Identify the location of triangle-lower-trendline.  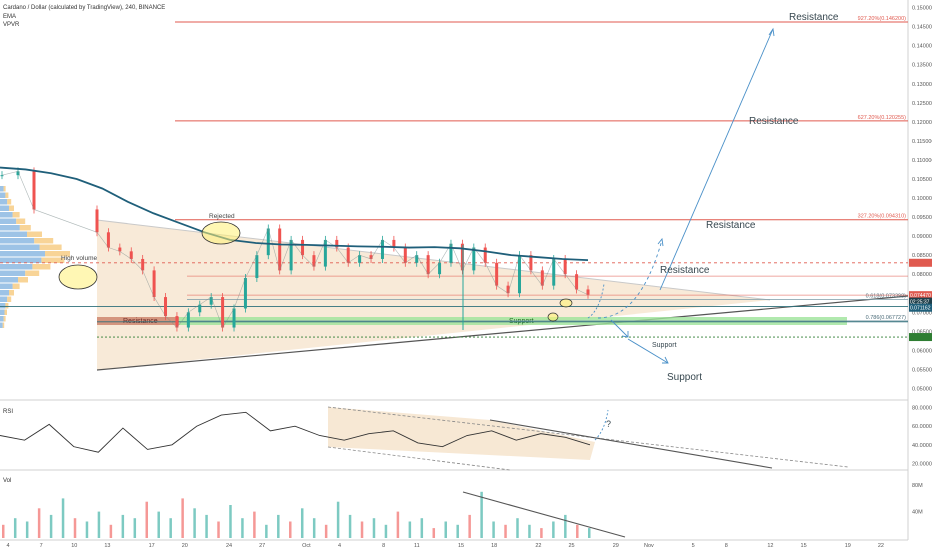
(502, 333).